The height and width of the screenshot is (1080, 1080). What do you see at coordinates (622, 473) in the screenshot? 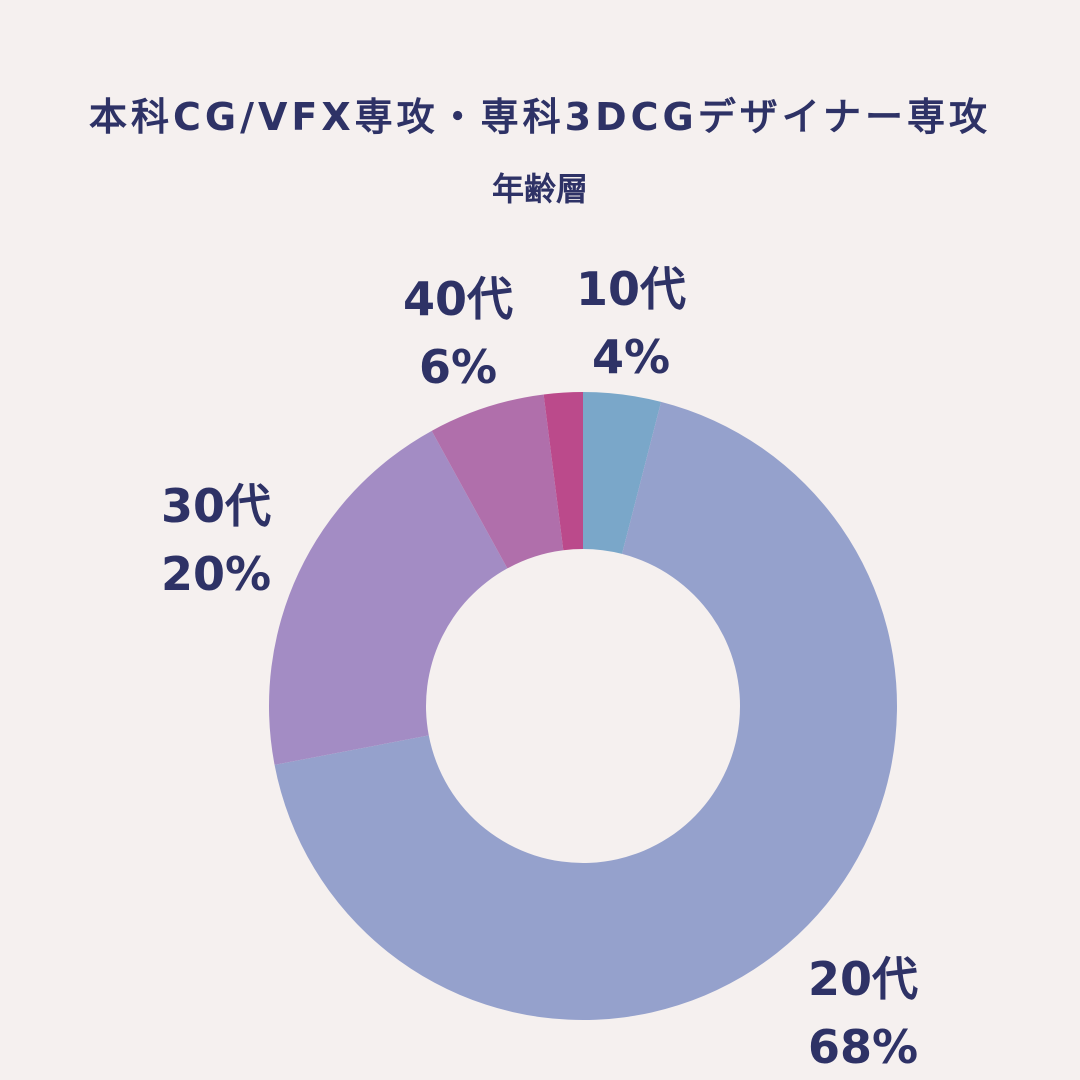
I see `donut-slice-10代` at bounding box center [622, 473].